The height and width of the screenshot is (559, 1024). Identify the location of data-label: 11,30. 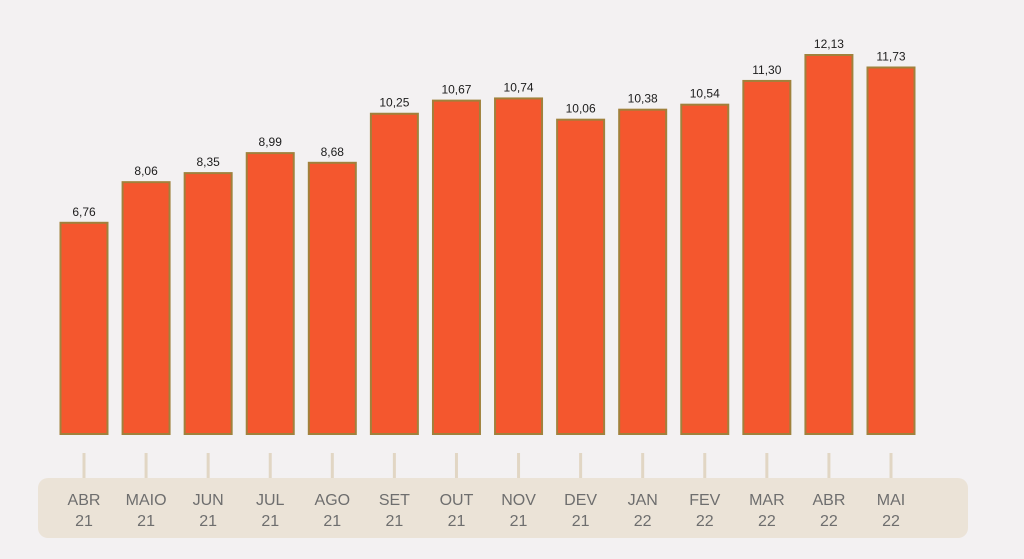
(766, 70).